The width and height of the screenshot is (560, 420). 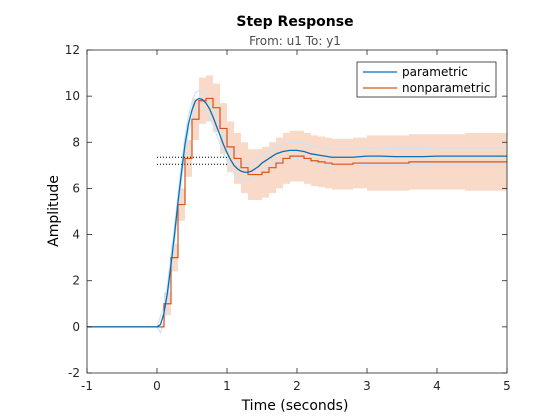 What do you see at coordinates (295, 41) in the screenshot?
I see `chart-subtitle: From: u1 To: y1` at bounding box center [295, 41].